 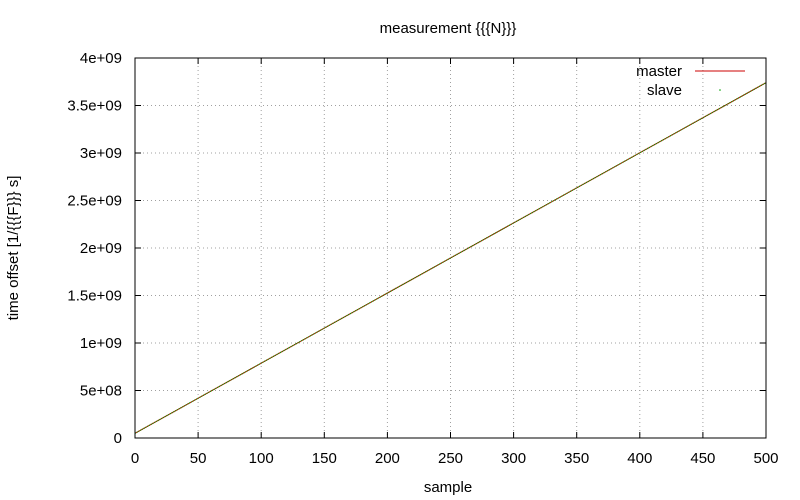 What do you see at coordinates (450, 458) in the screenshot?
I see `x-tick-label: 250` at bounding box center [450, 458].